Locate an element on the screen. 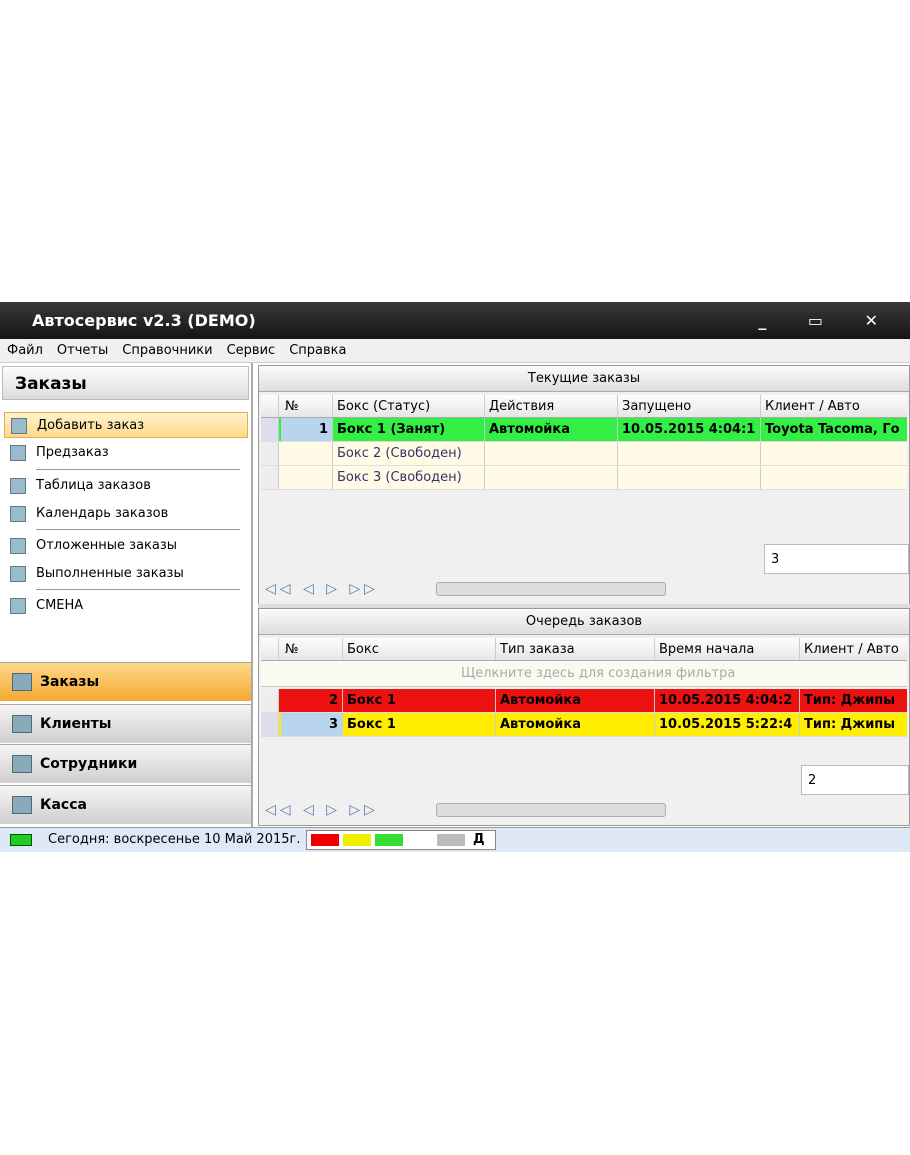  title-bar: Автосервис v2.3 (DEMO) _ ▭ ✕ is located at coordinates (455, 320).